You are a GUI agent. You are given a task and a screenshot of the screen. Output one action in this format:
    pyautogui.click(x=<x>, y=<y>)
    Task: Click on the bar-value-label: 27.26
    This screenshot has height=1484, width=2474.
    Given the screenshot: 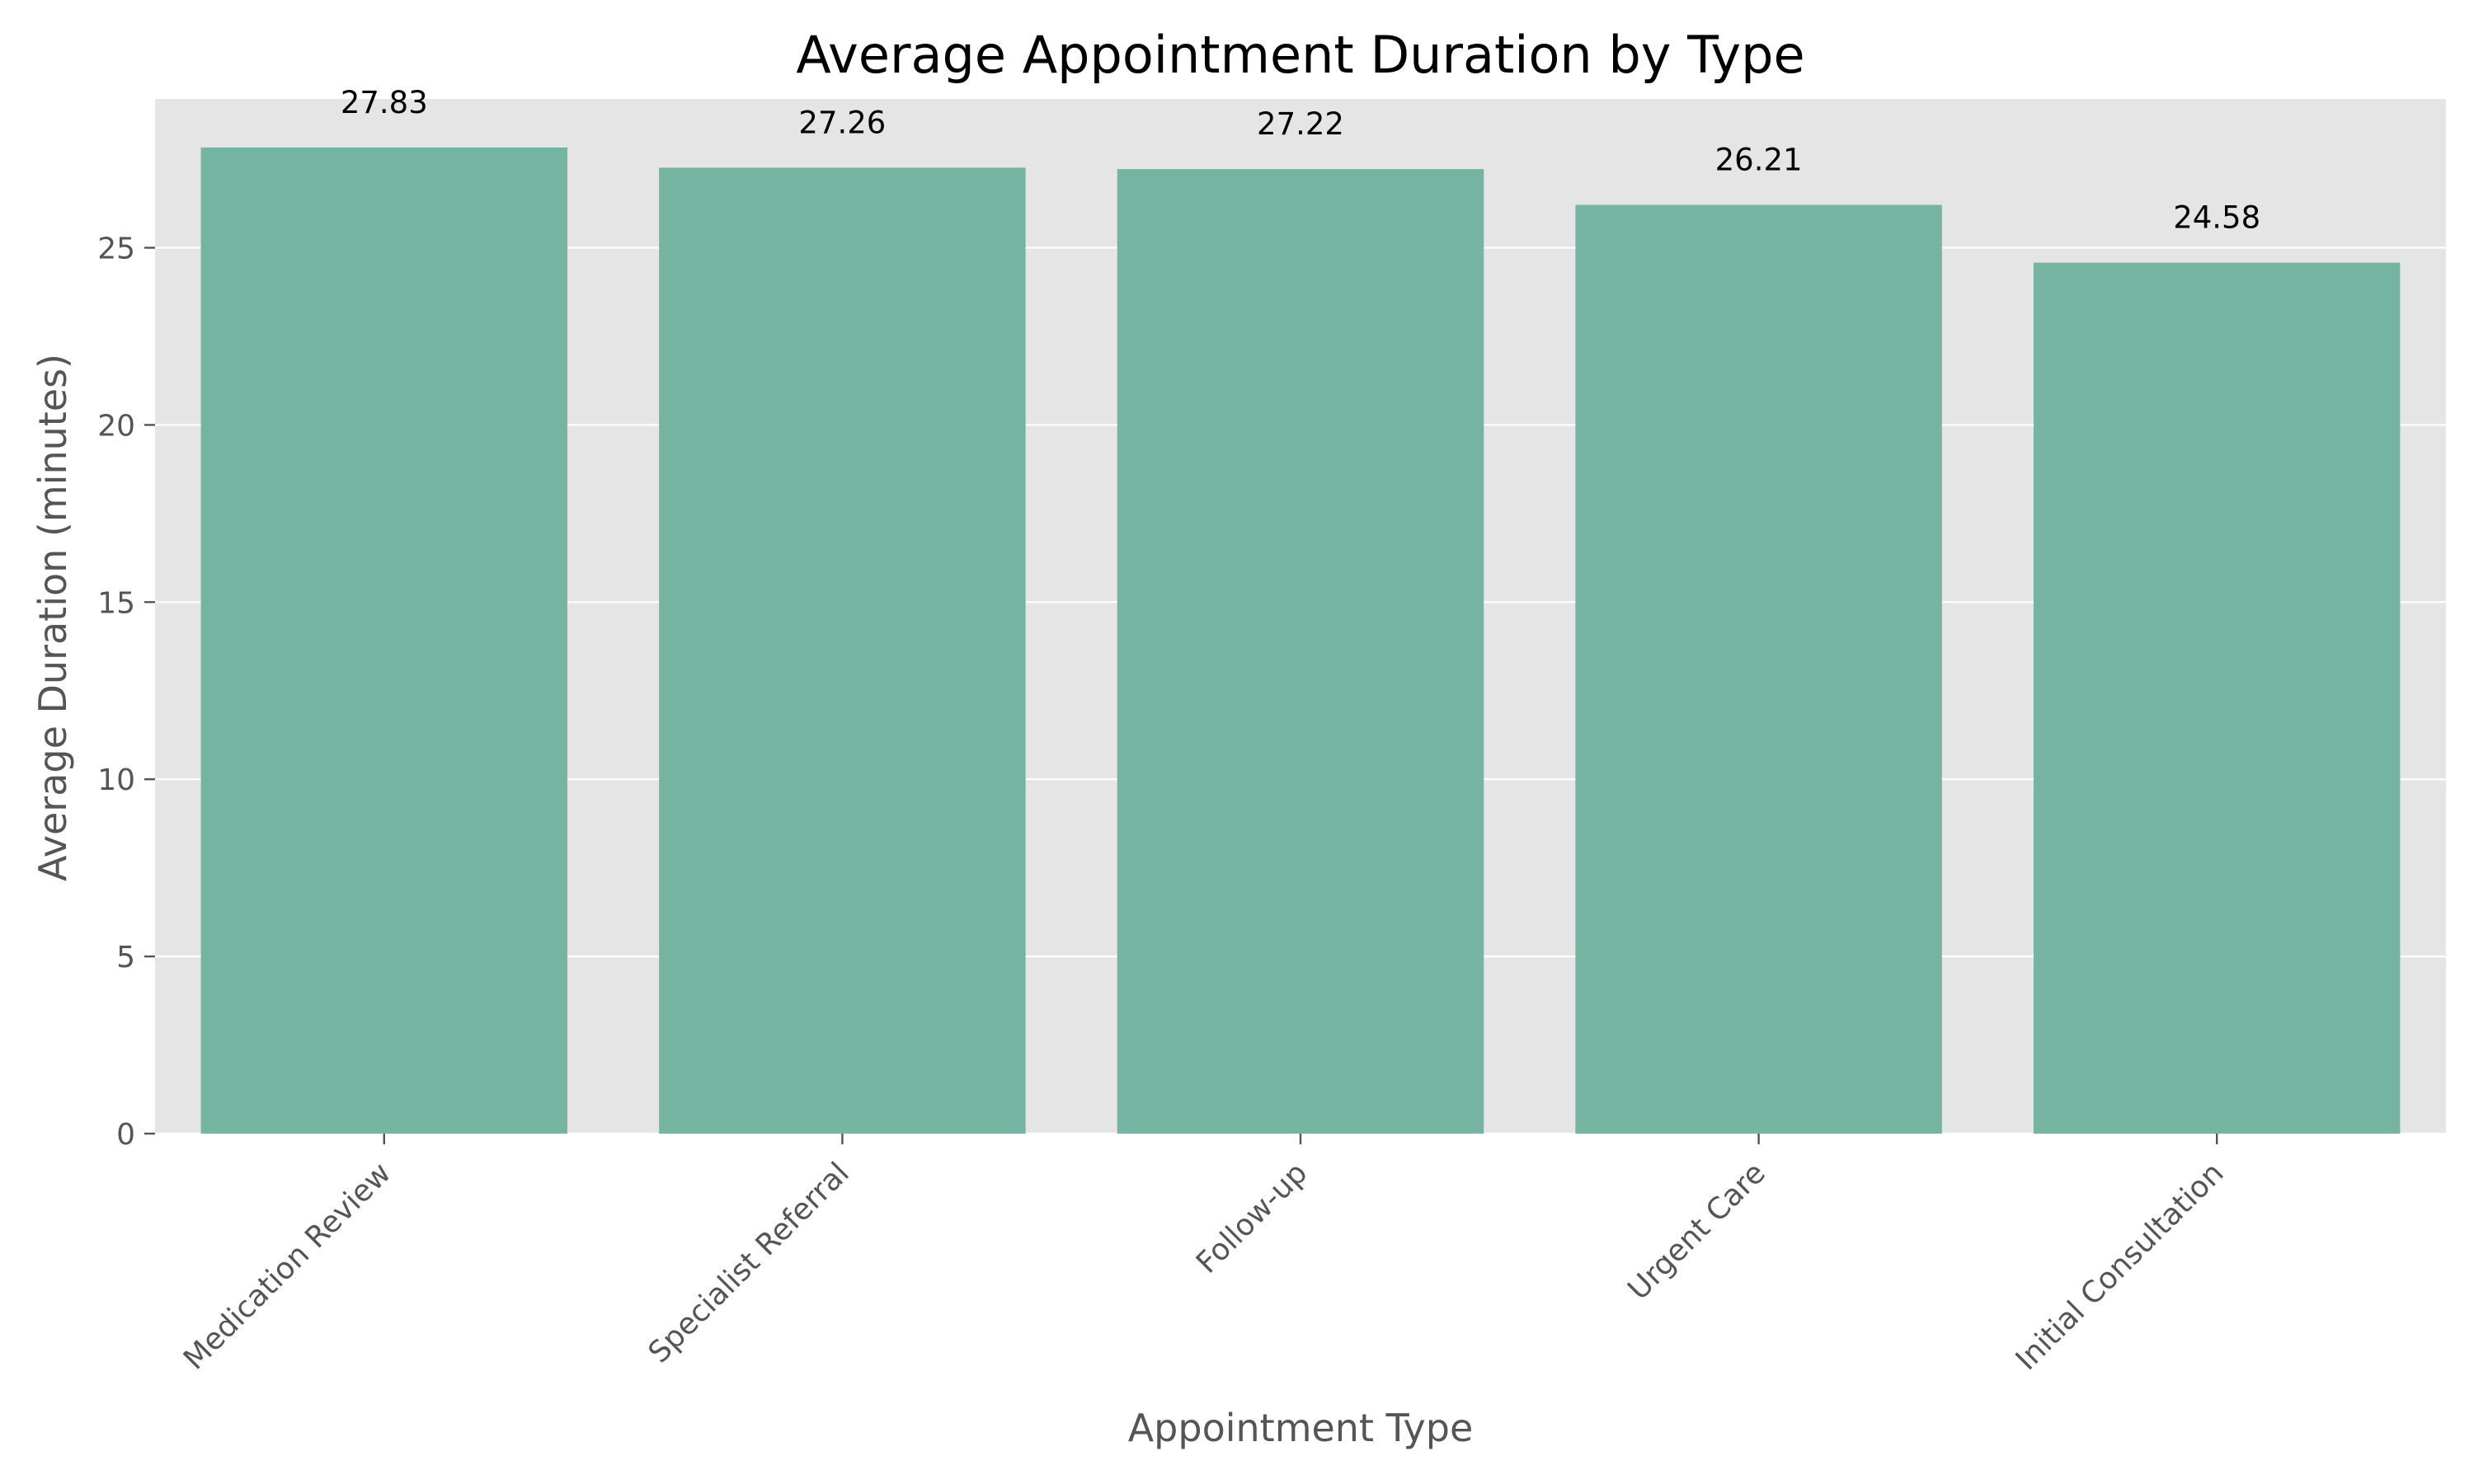 What is the action you would take?
    pyautogui.click(x=842, y=122)
    